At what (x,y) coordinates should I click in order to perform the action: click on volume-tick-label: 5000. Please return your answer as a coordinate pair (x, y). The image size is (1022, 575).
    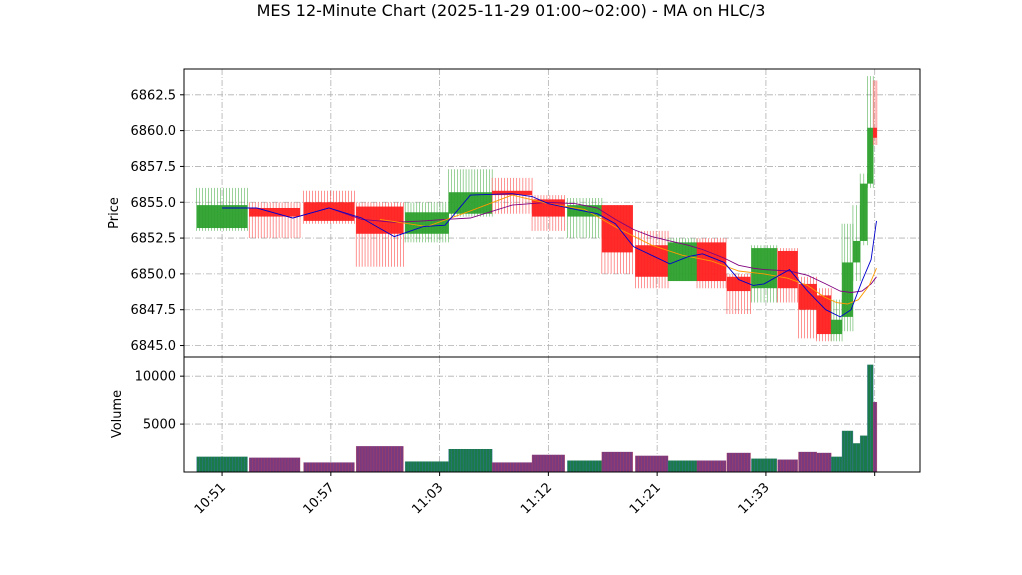
    Looking at the image, I should click on (159, 425).